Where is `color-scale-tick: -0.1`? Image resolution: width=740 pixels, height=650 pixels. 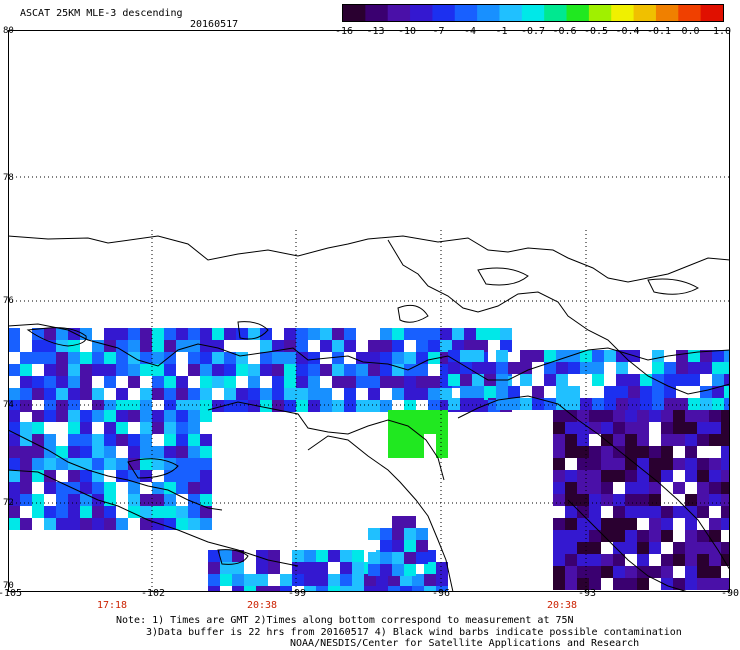
color-scale-tick: -0.1 is located at coordinates (659, 31).